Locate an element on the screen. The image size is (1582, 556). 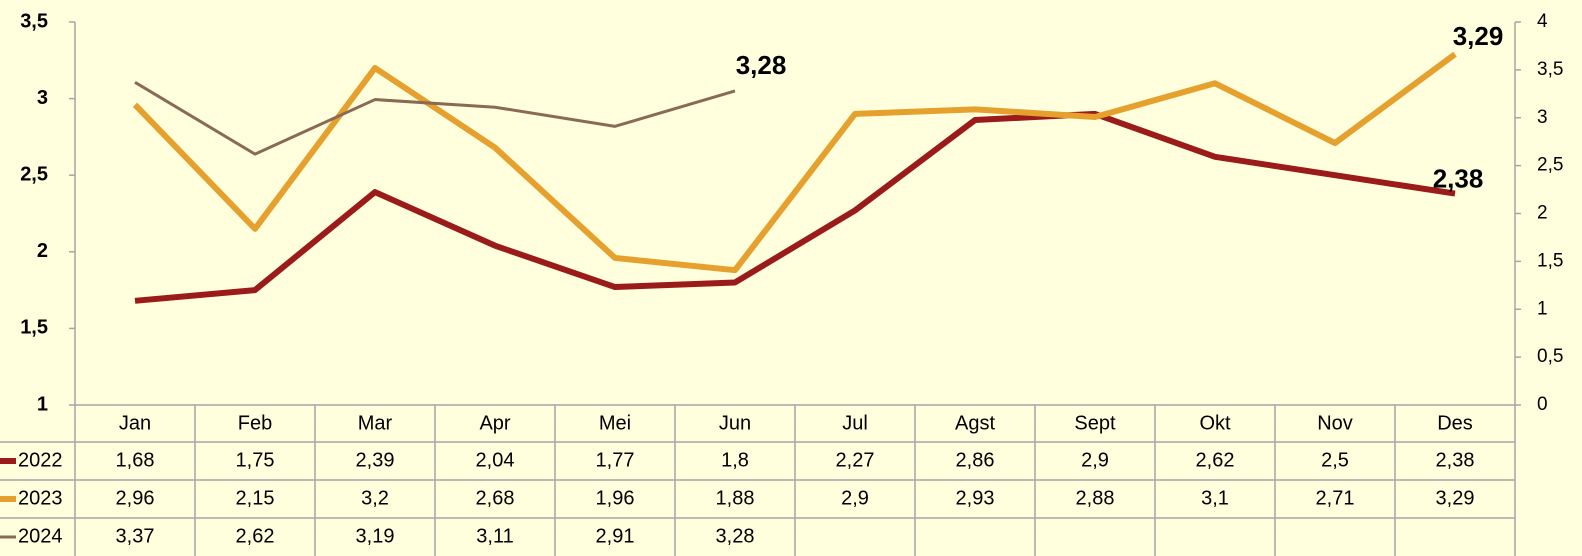
line-series is located at coordinates (435, 118).